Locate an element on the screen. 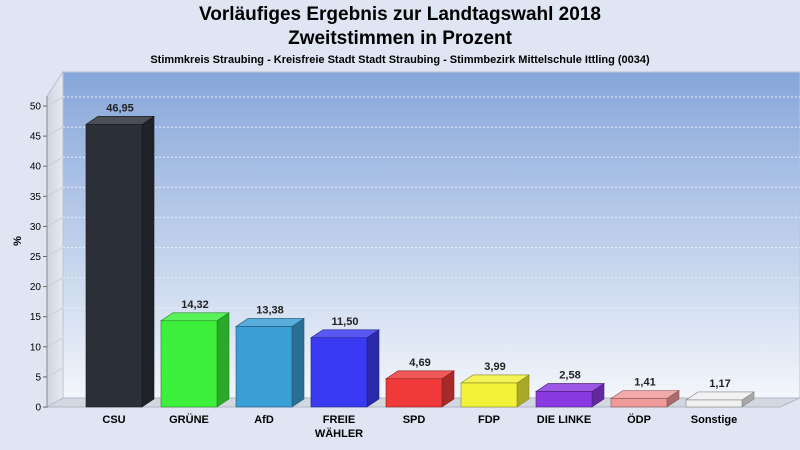  bar-value-label: 1,17 is located at coordinates (719, 384).